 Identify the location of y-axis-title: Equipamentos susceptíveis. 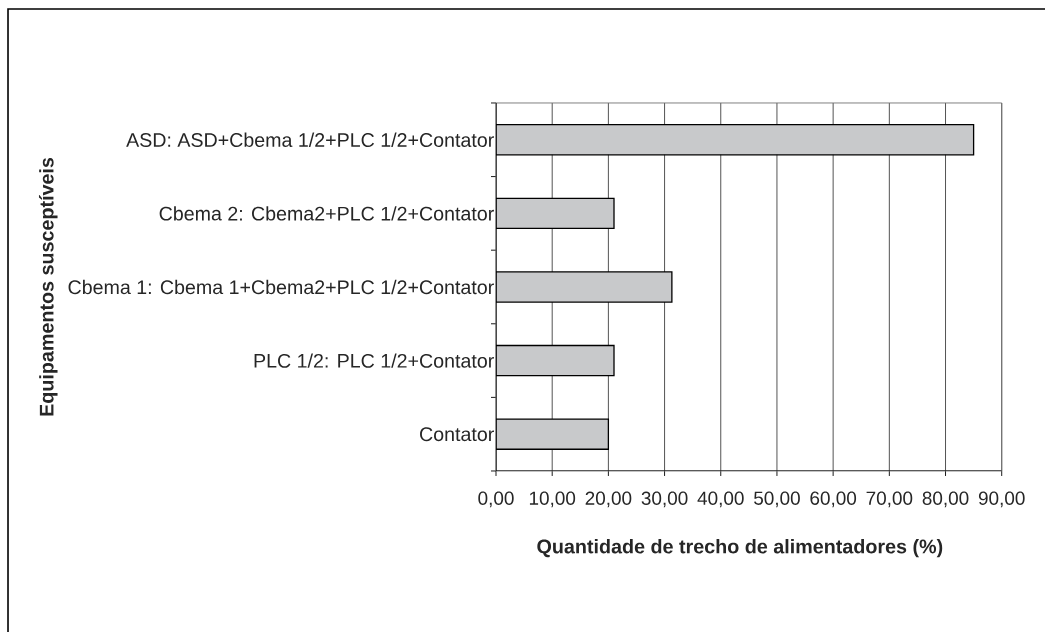
(48, 286).